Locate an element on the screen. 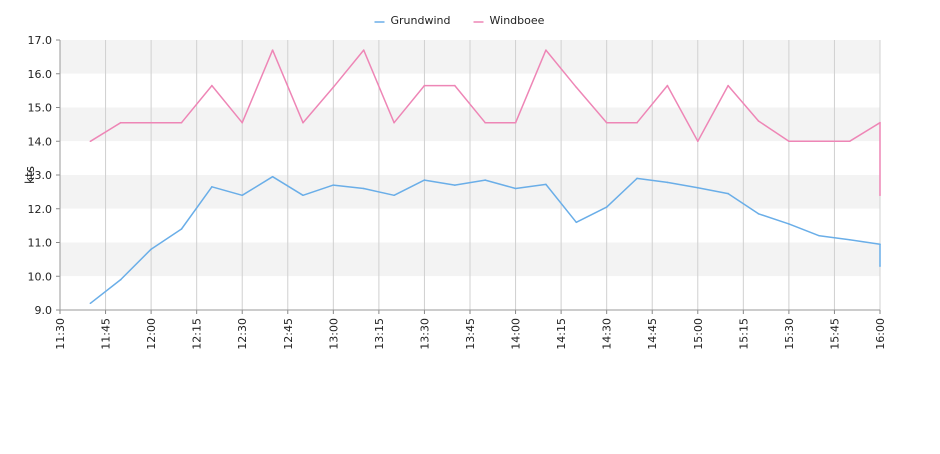 The width and height of the screenshot is (940, 454). x-tick-label: 13:45 is located at coordinates (470, 334).